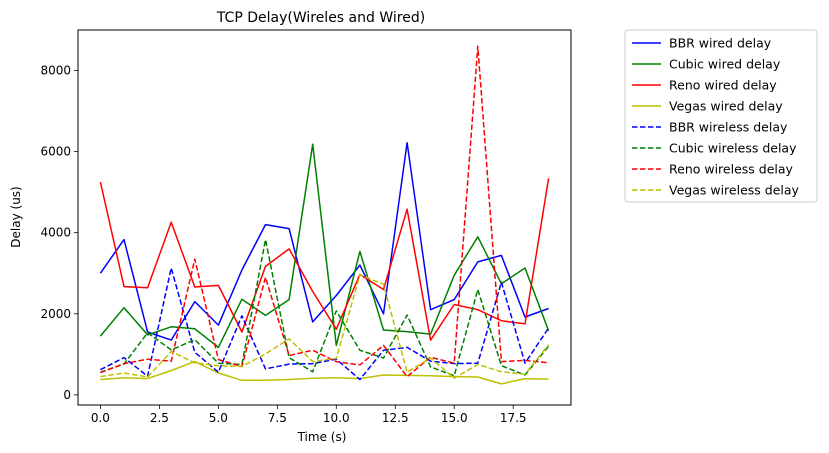 The height and width of the screenshot is (453, 829). I want to click on x-tick-label: 10.0, so click(336, 418).